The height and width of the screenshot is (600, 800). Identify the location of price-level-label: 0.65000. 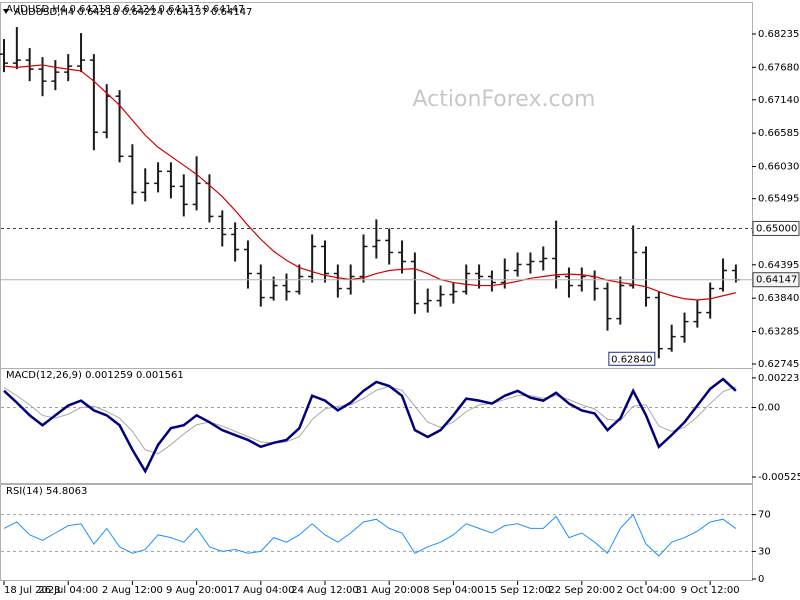
(776, 228).